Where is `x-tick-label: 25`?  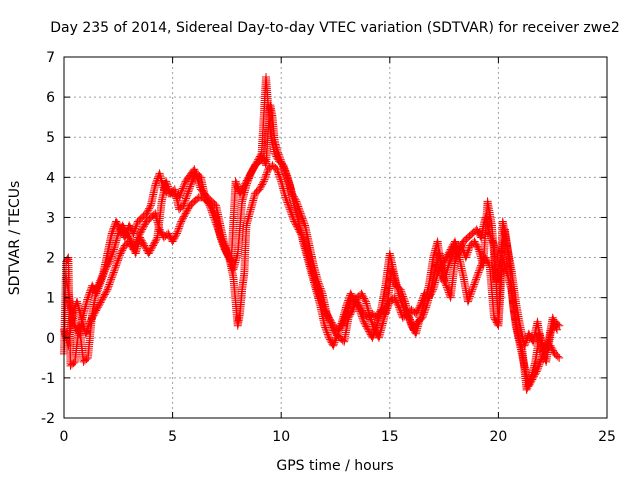 x-tick-label: 25 is located at coordinates (607, 437).